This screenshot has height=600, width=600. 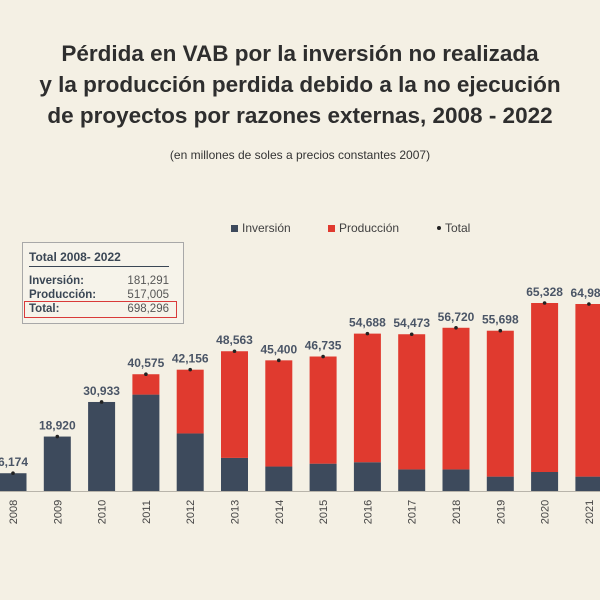 What do you see at coordinates (280, 512) in the screenshot?
I see `x-tick-label: 2014` at bounding box center [280, 512].